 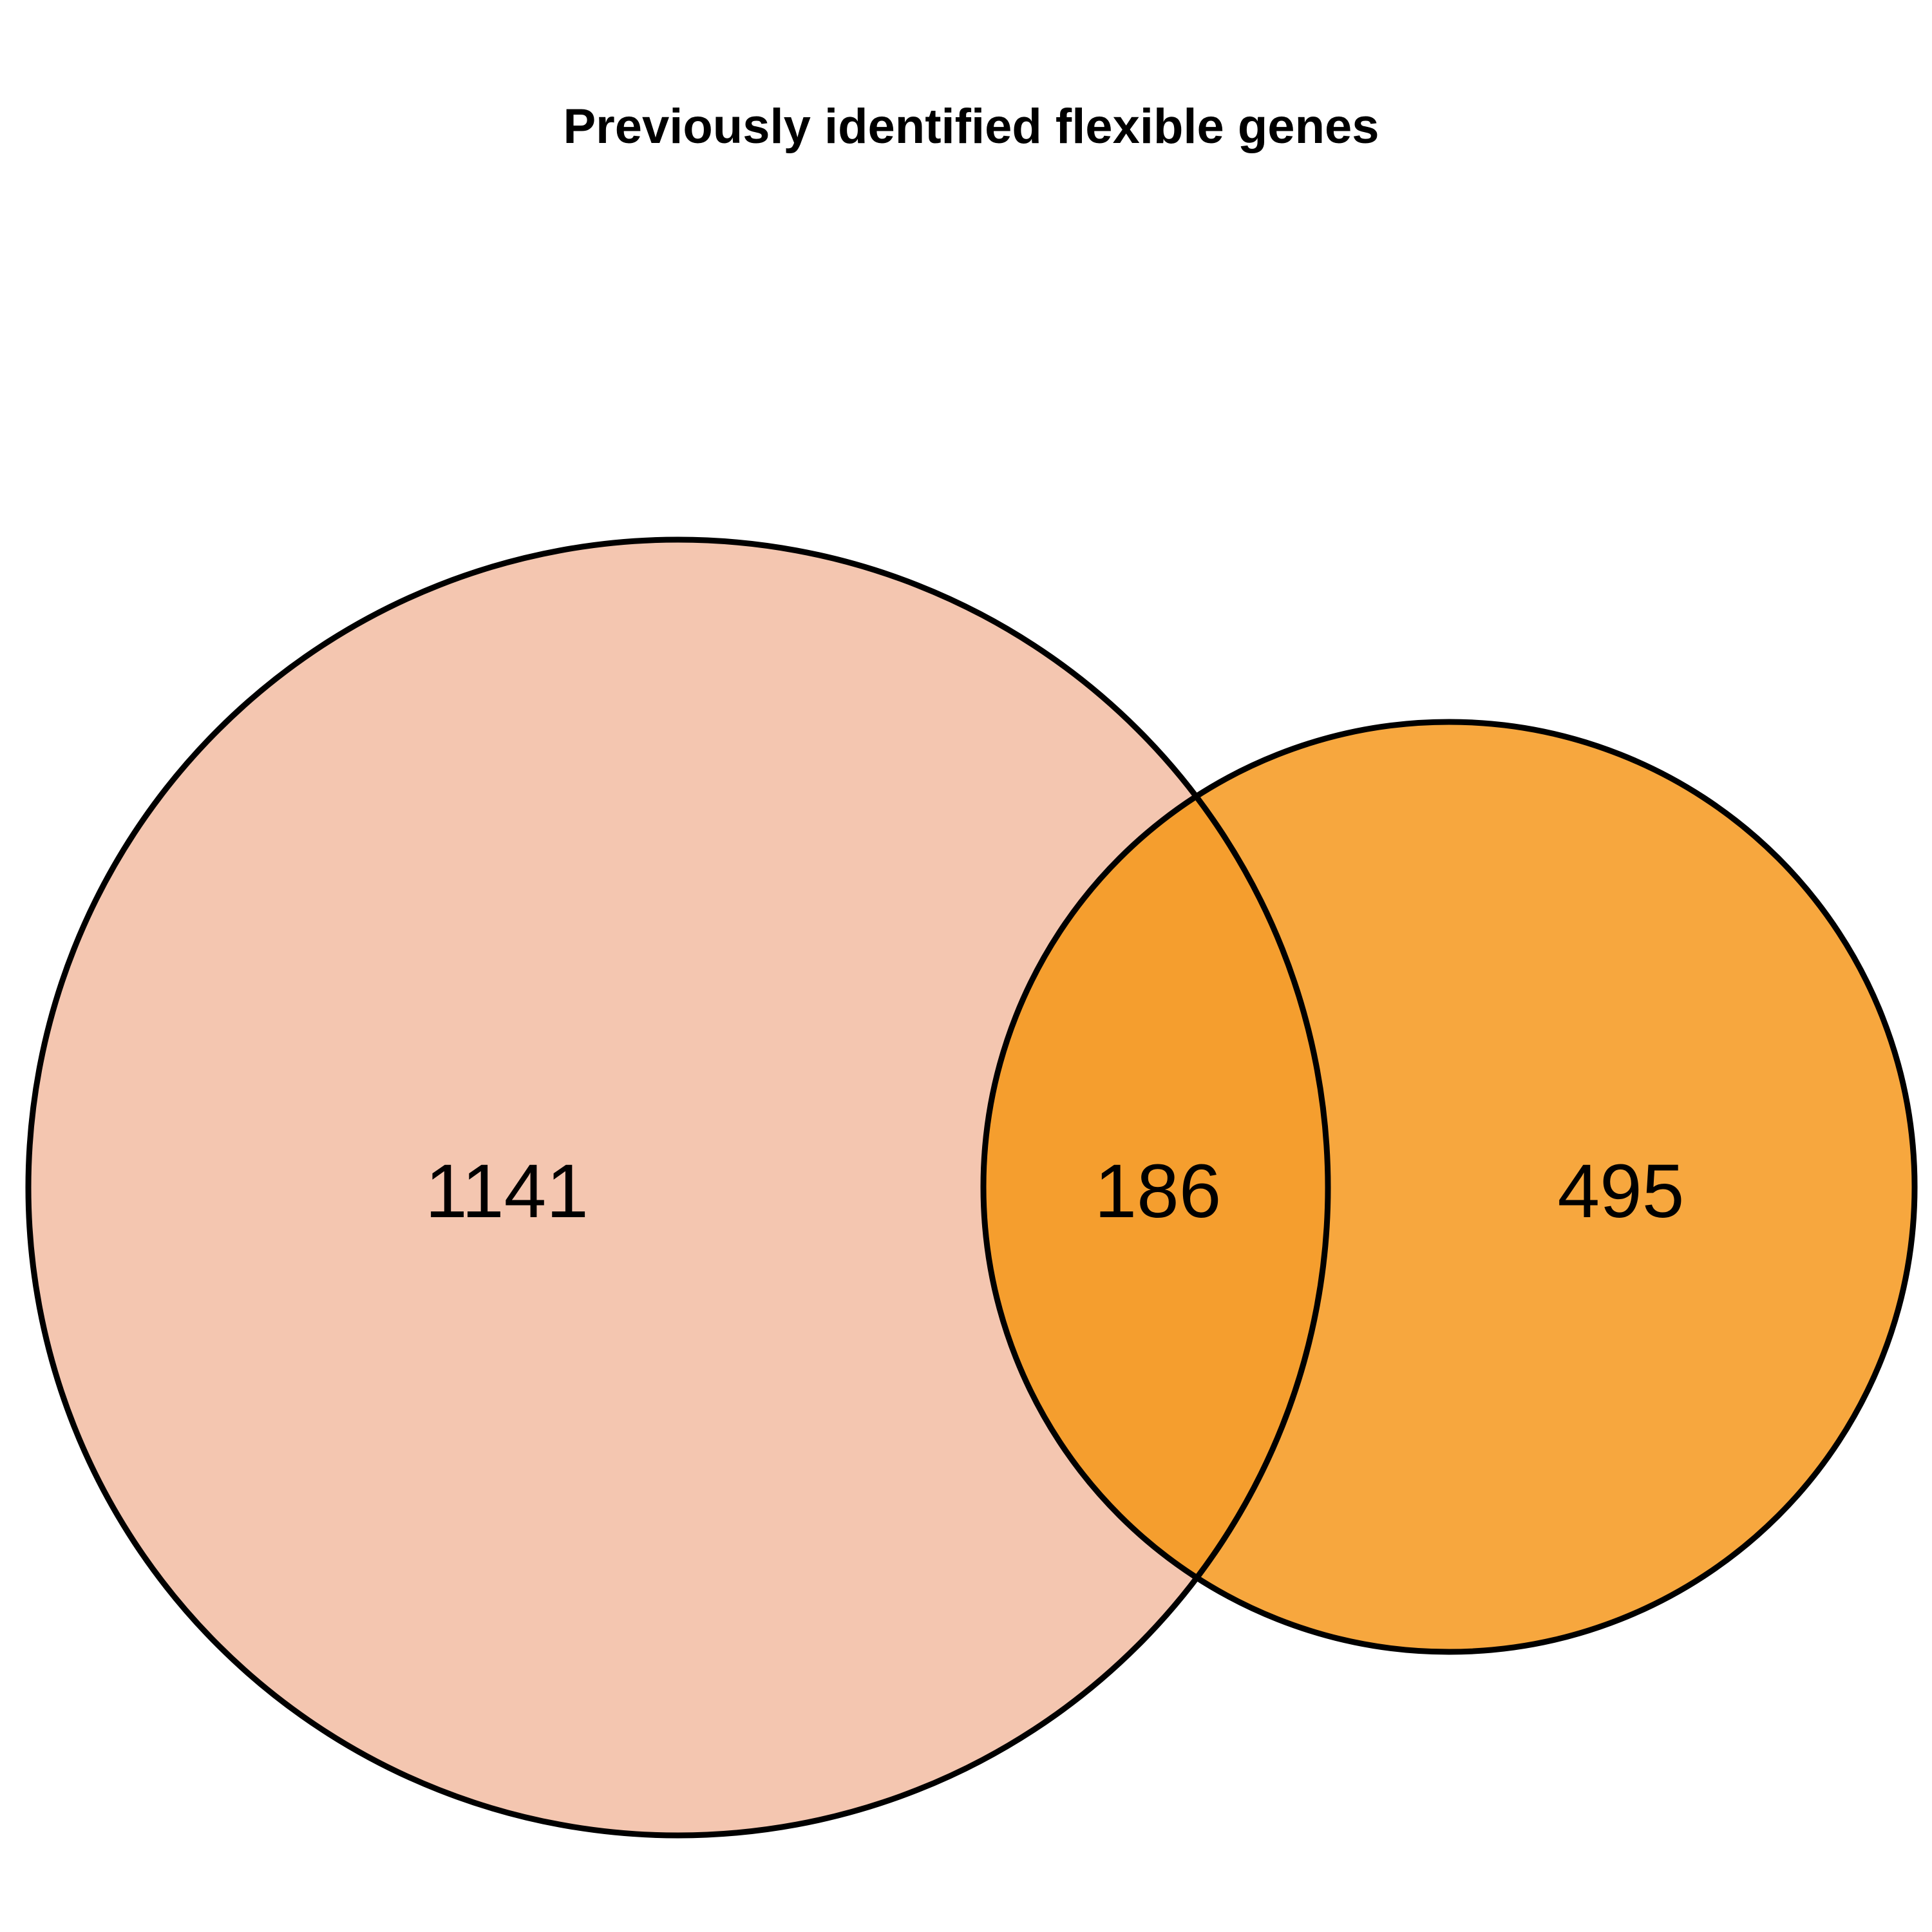 I want to click on right-only-count: 495, so click(x=1622, y=1191).